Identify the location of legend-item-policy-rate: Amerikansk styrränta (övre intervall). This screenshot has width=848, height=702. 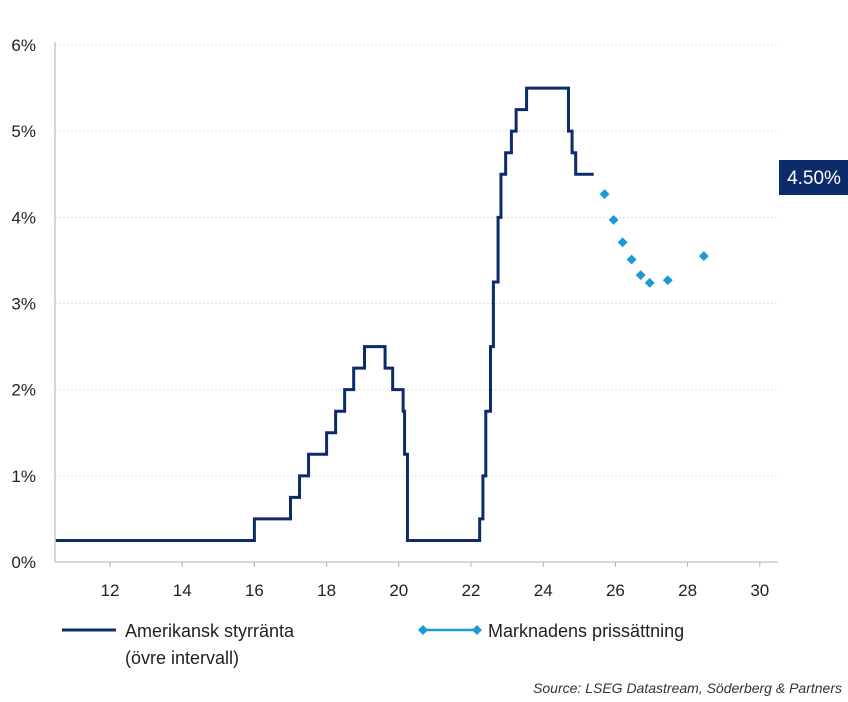
(178, 644).